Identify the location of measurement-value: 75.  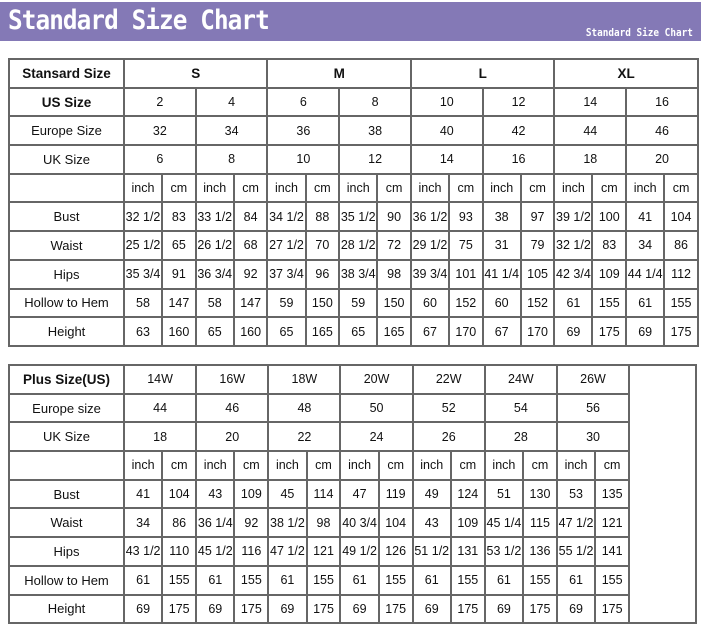
(465, 245).